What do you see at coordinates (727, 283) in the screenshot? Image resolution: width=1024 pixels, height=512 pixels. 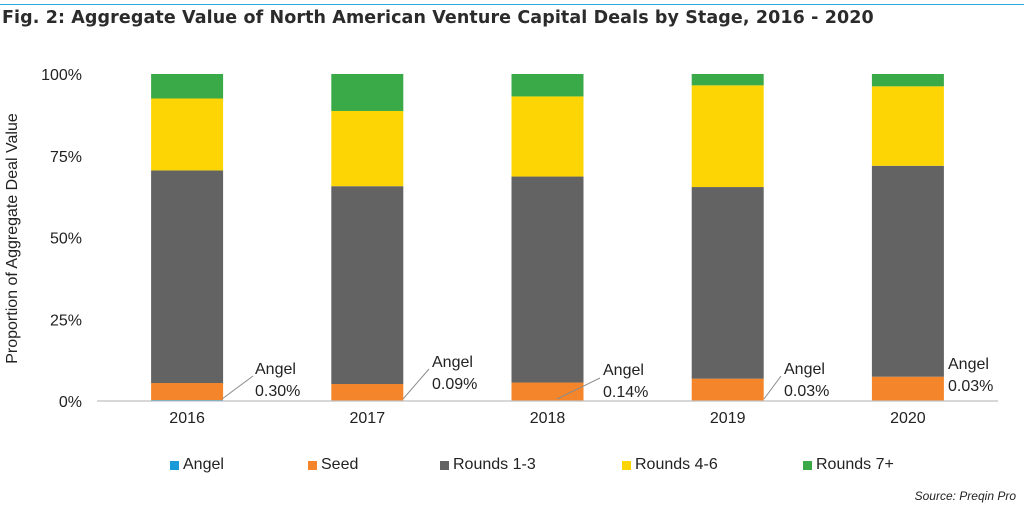 I see `bar-segment-rounds-1-3-2019` at bounding box center [727, 283].